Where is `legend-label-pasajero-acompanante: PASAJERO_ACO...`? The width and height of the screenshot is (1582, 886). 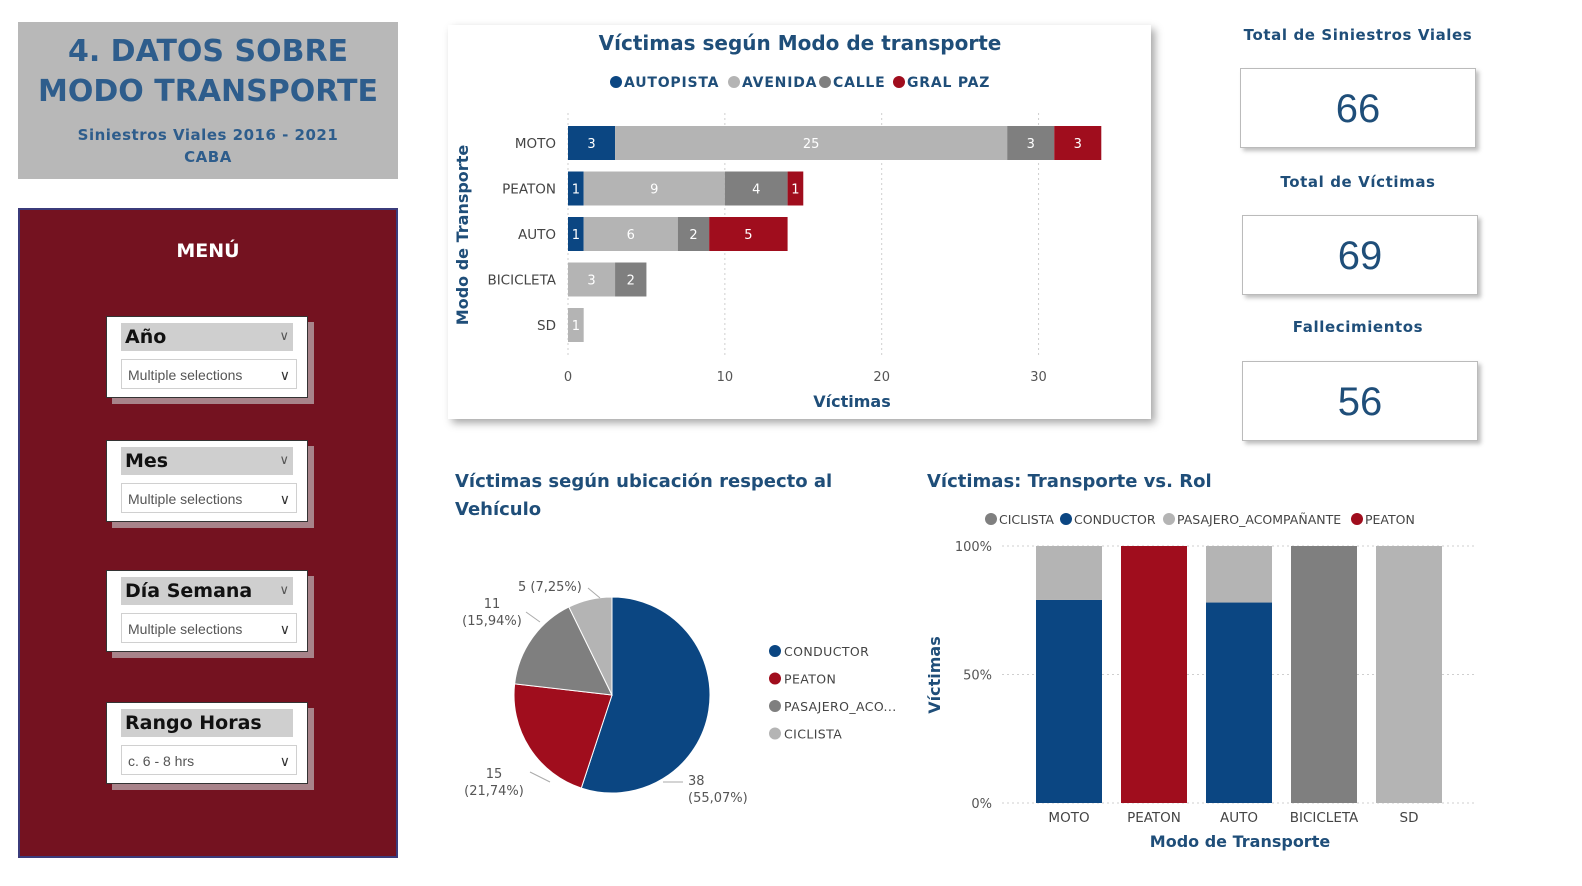
legend-label-pasajero-acompanante: PASAJERO_ACO... is located at coordinates (840, 706).